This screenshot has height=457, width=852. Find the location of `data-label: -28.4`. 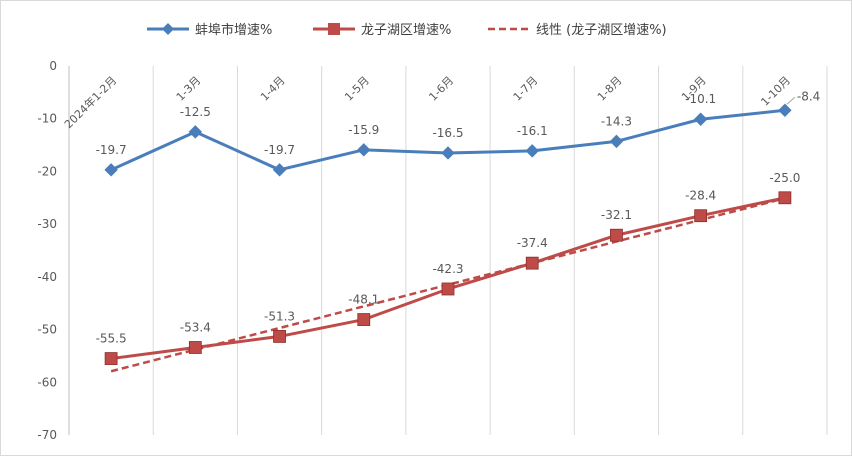

data-label: -28.4 is located at coordinates (700, 196).